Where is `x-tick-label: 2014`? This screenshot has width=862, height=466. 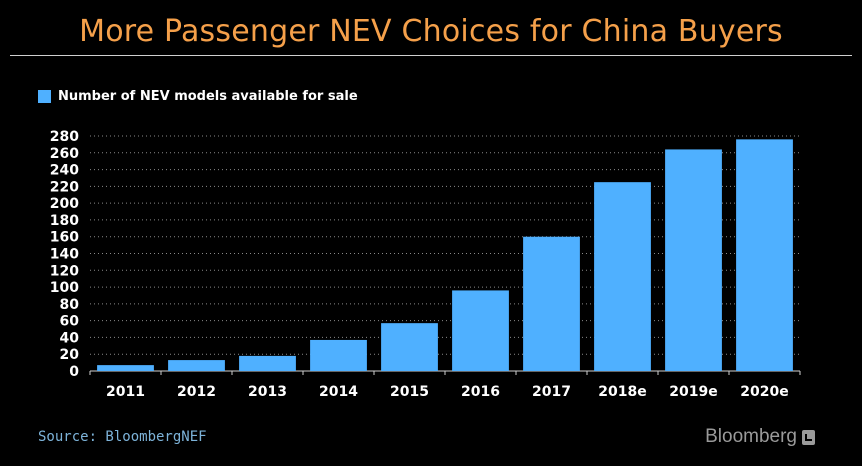 x-tick-label: 2014 is located at coordinates (338, 392).